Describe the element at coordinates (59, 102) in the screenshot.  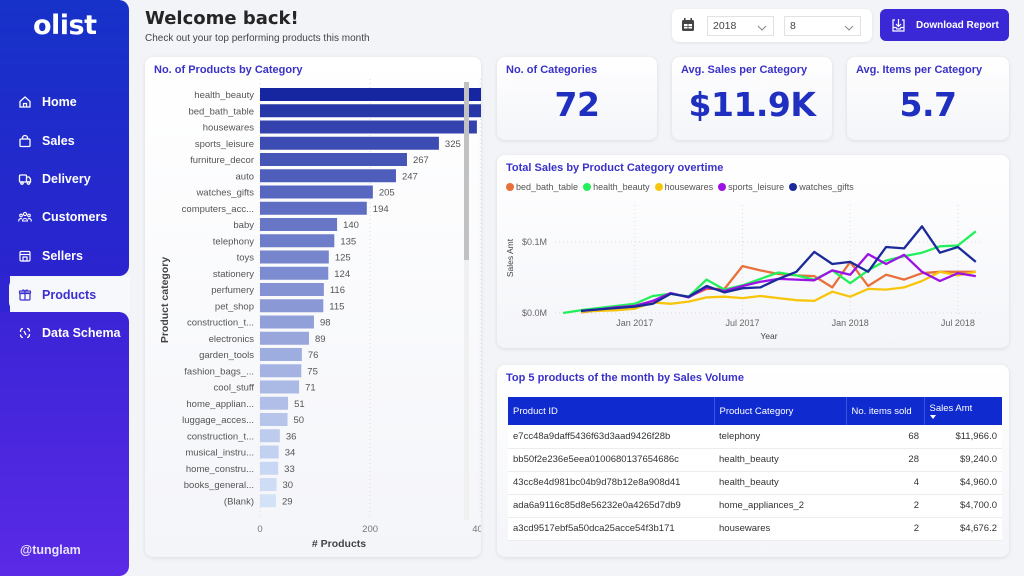
I see `sidebar-item-label: Home` at that location.